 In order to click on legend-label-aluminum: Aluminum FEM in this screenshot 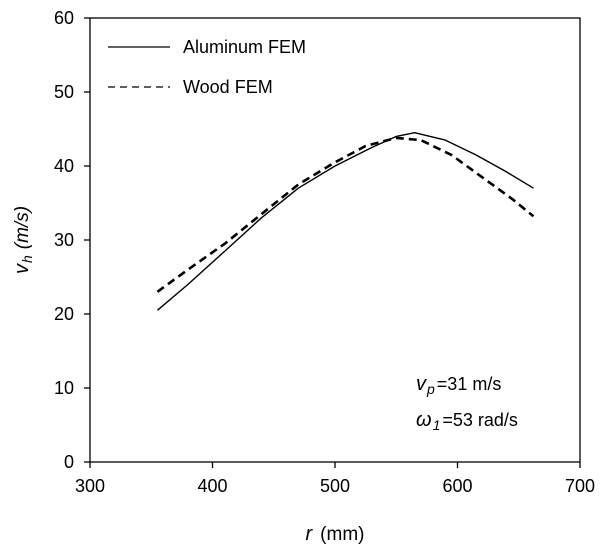, I will do `click(244, 47)`.